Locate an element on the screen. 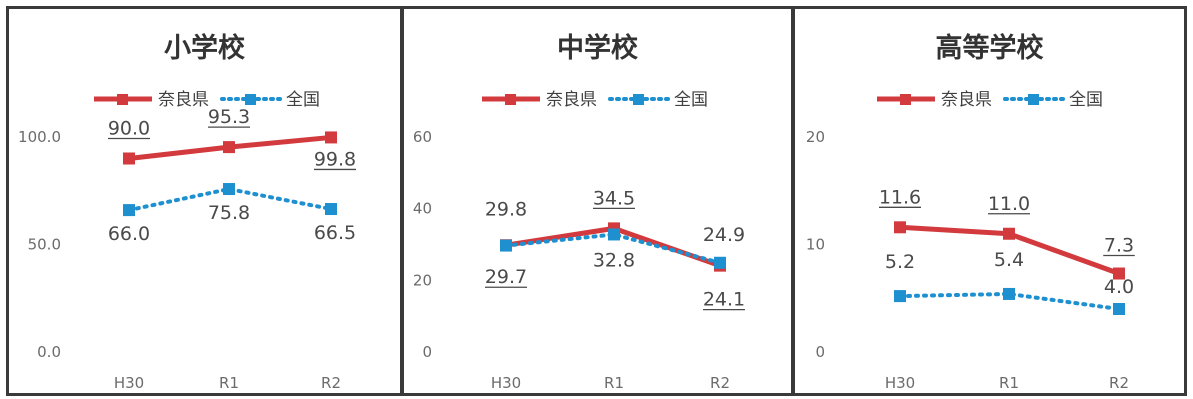  data-label-national: 5.2 is located at coordinates (900, 262).